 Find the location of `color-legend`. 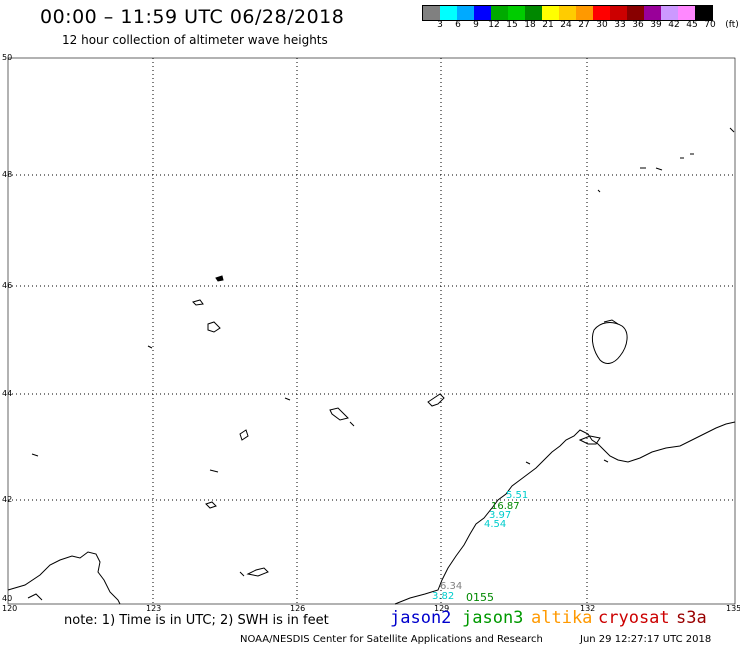

color-legend is located at coordinates (567, 13).